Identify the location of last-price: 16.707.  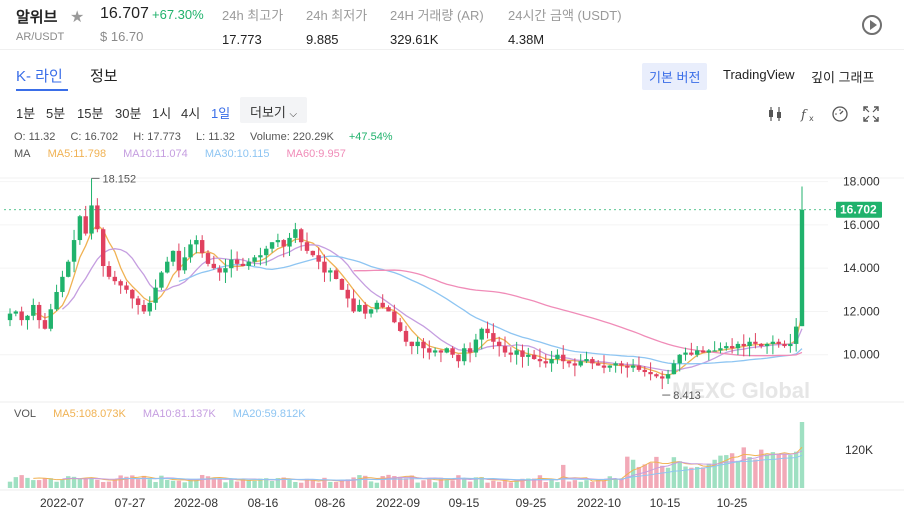
(124, 13).